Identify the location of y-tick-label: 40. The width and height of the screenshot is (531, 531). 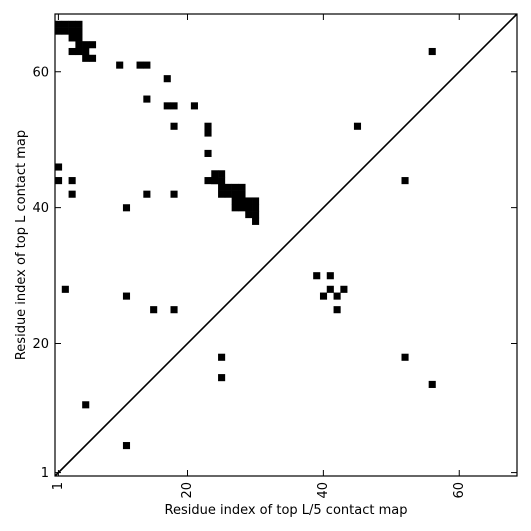
(40, 208).